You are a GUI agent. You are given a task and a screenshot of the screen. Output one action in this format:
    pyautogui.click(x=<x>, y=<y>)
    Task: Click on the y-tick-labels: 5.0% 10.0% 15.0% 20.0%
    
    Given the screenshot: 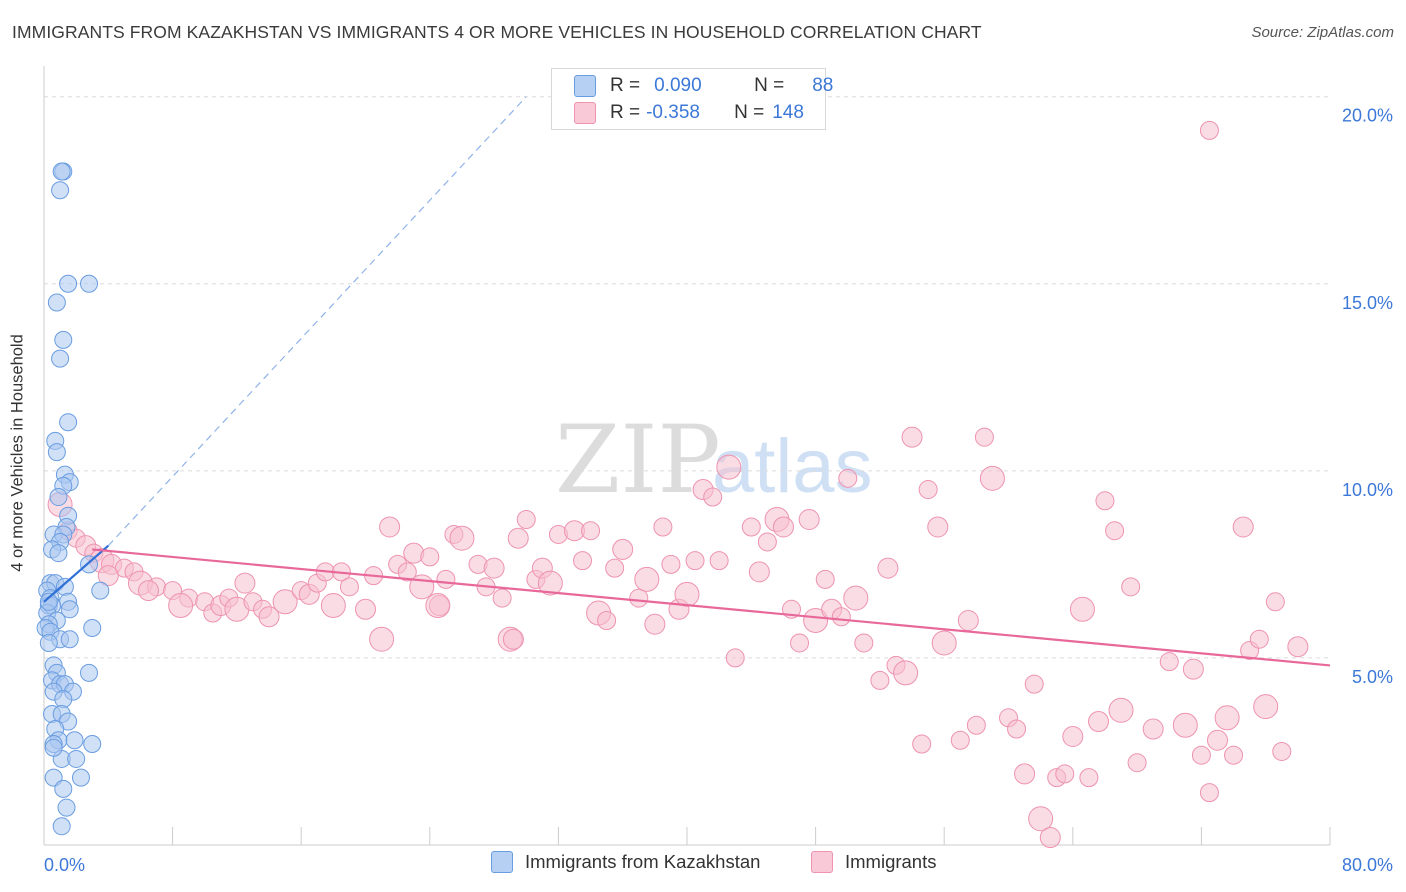 What is the action you would take?
    pyautogui.click(x=1367, y=396)
    